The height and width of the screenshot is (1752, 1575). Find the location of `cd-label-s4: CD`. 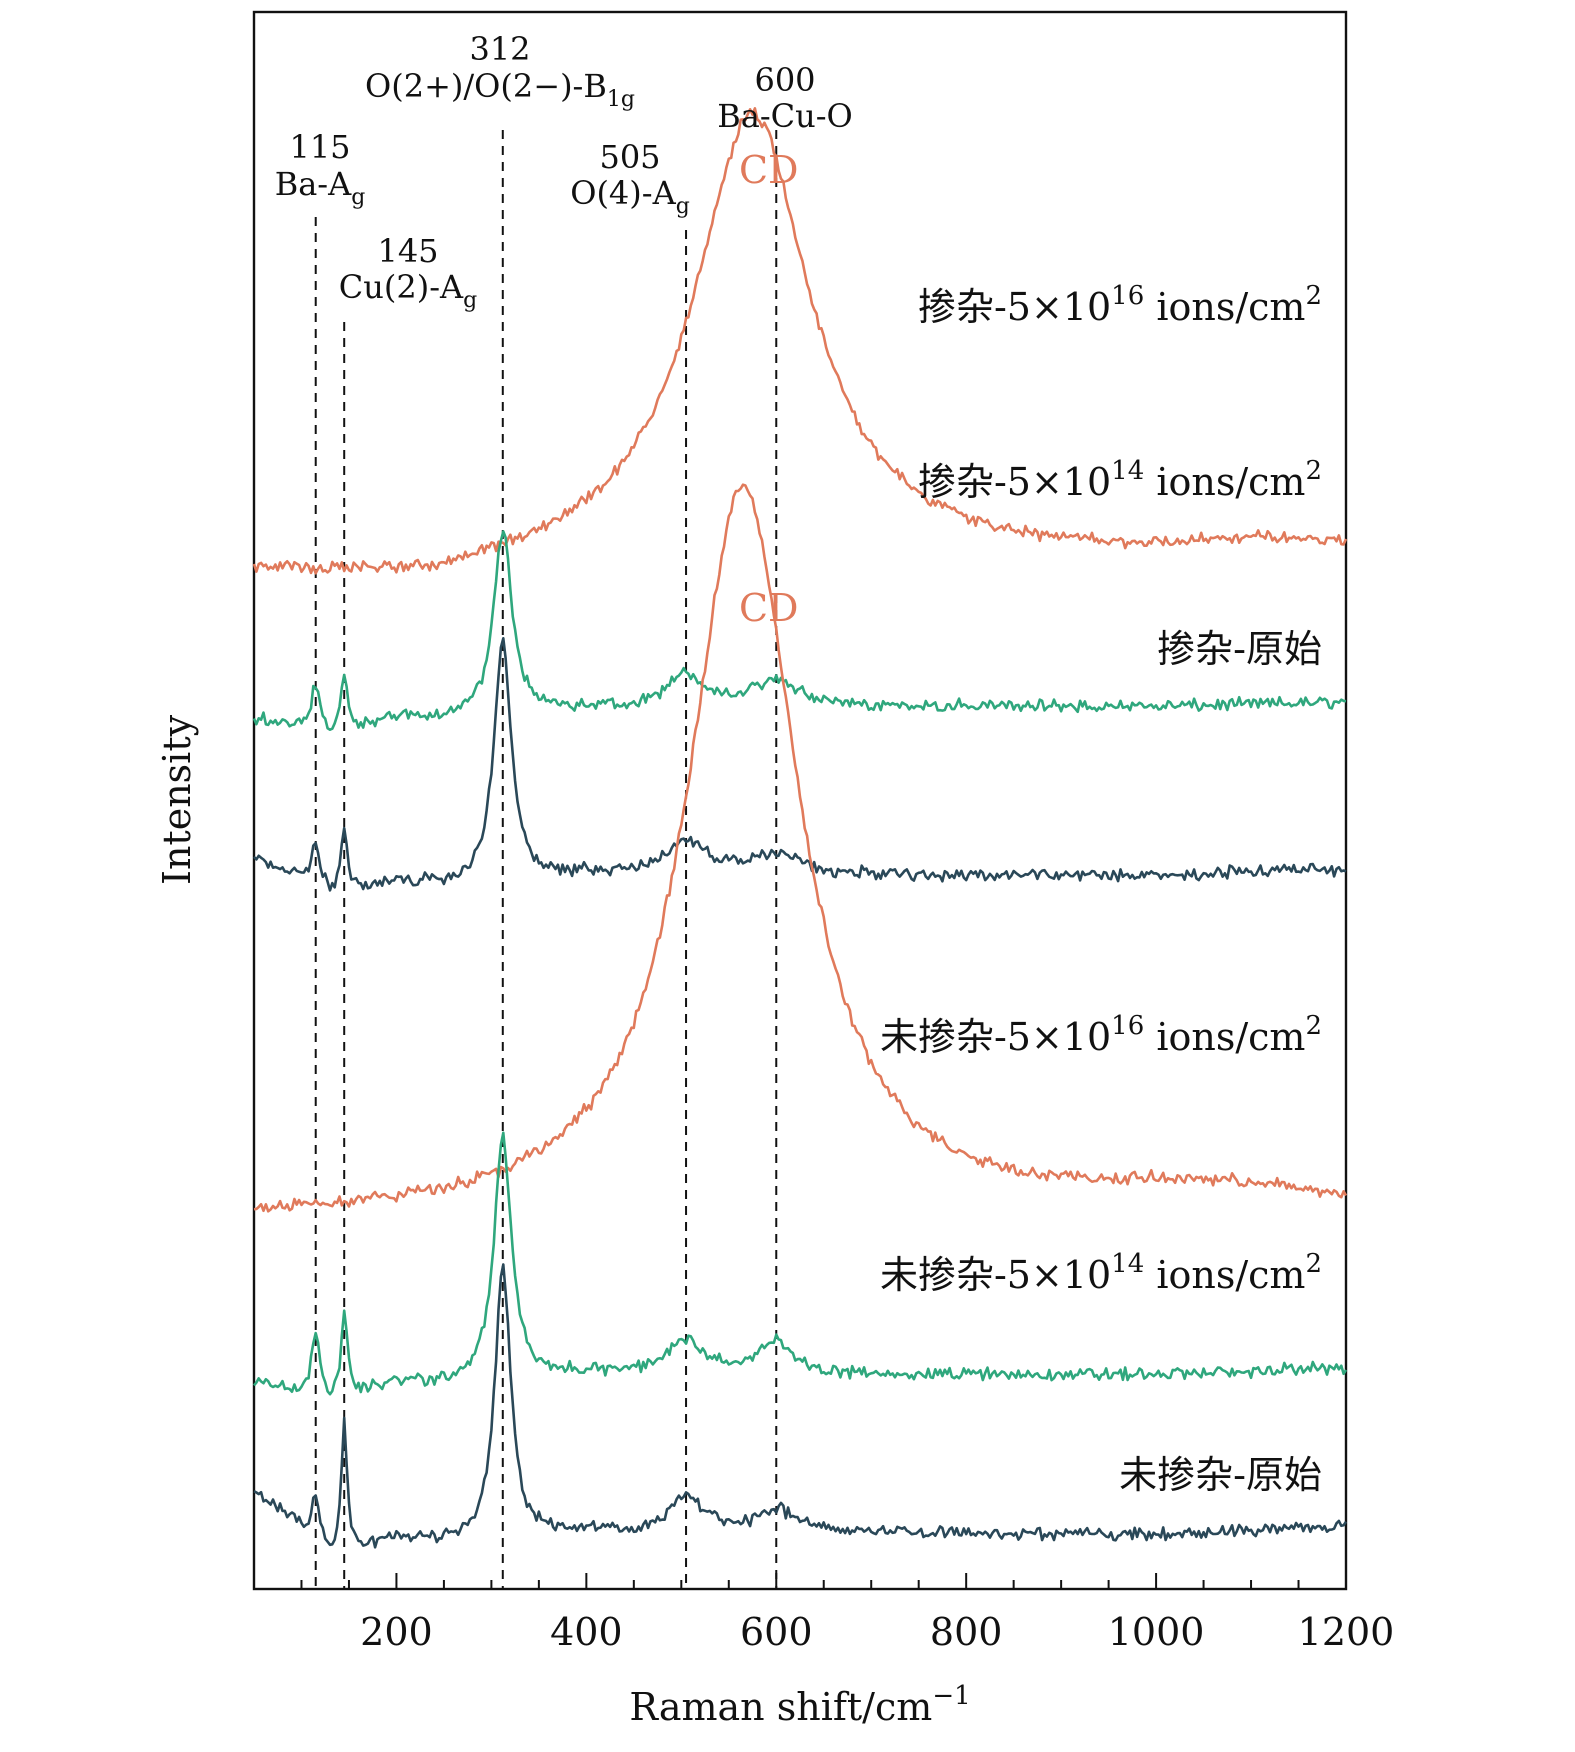

cd-label-s4: CD is located at coordinates (769, 608).